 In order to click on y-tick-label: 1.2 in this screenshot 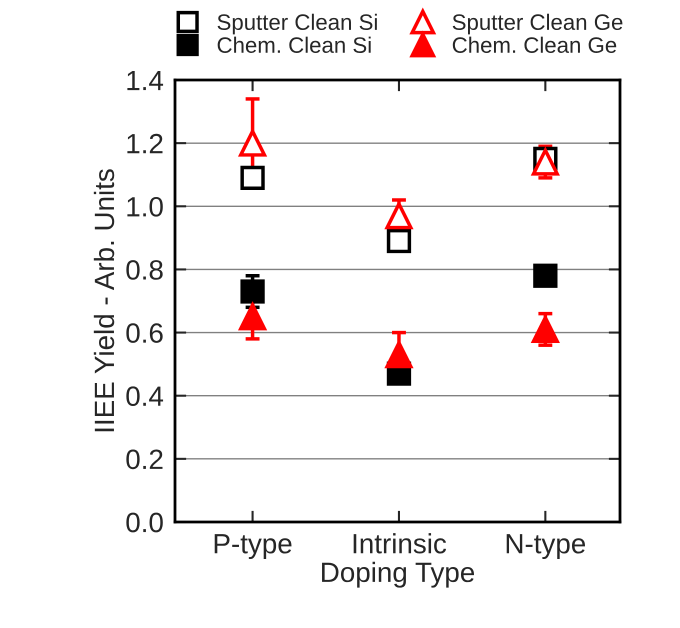, I will do `click(144, 144)`.